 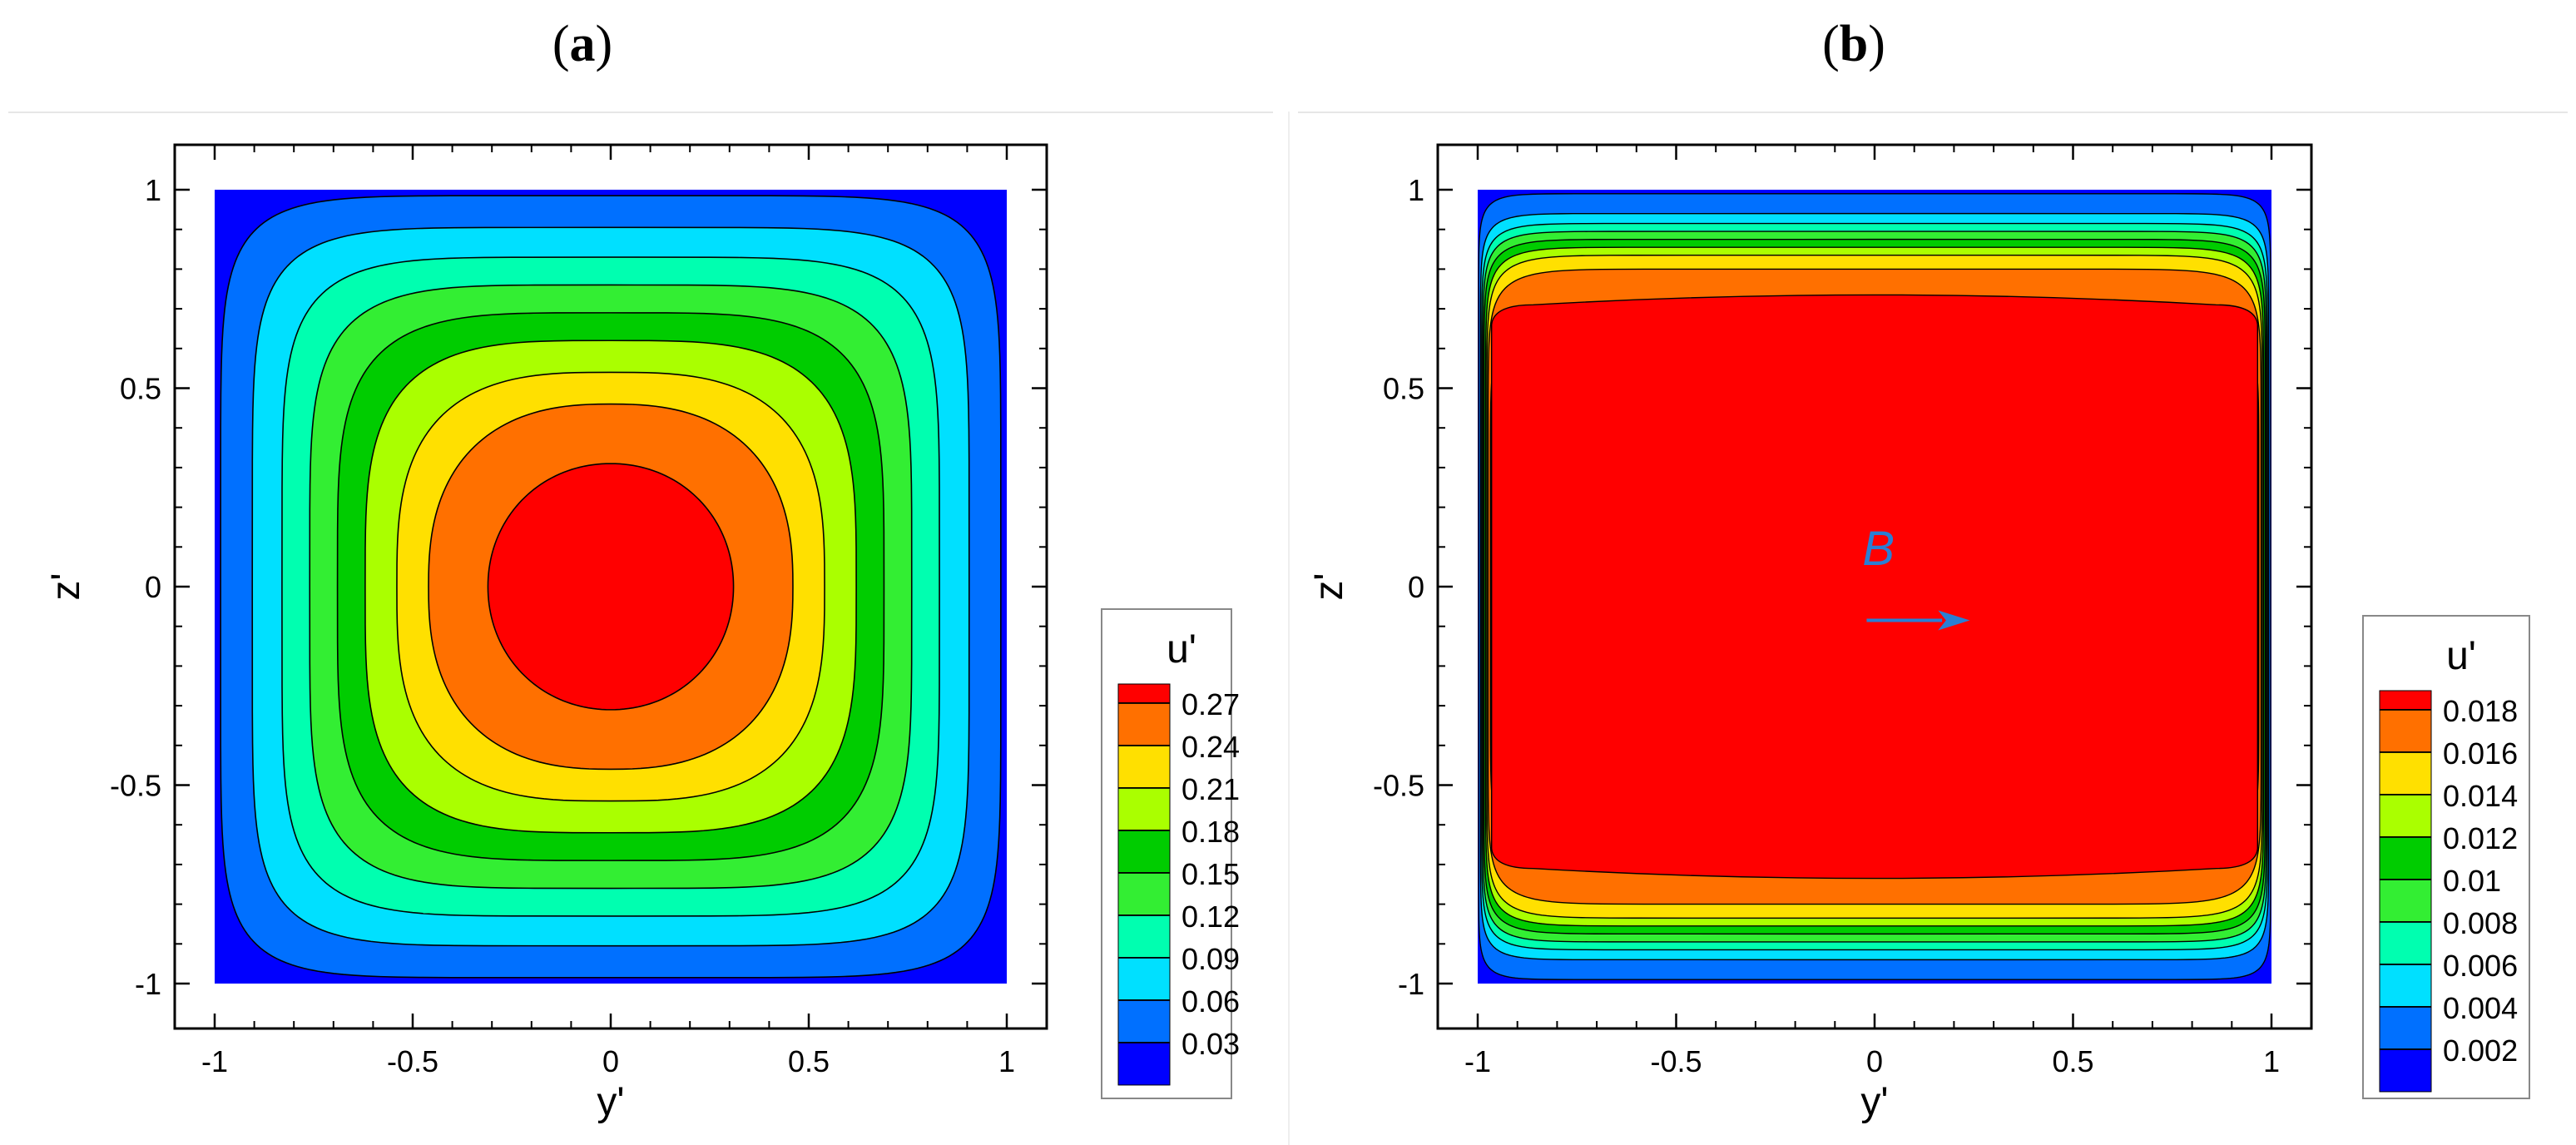 I want to click on legend-level-label: 0.006, so click(x=2480, y=966).